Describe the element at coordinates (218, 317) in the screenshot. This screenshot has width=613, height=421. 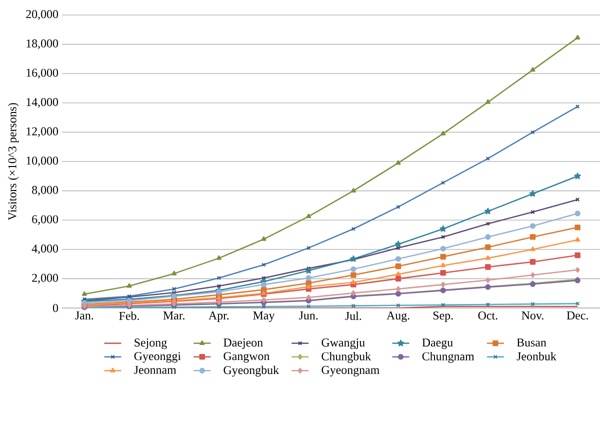
I see `x-tick-label: Apr.` at that location.